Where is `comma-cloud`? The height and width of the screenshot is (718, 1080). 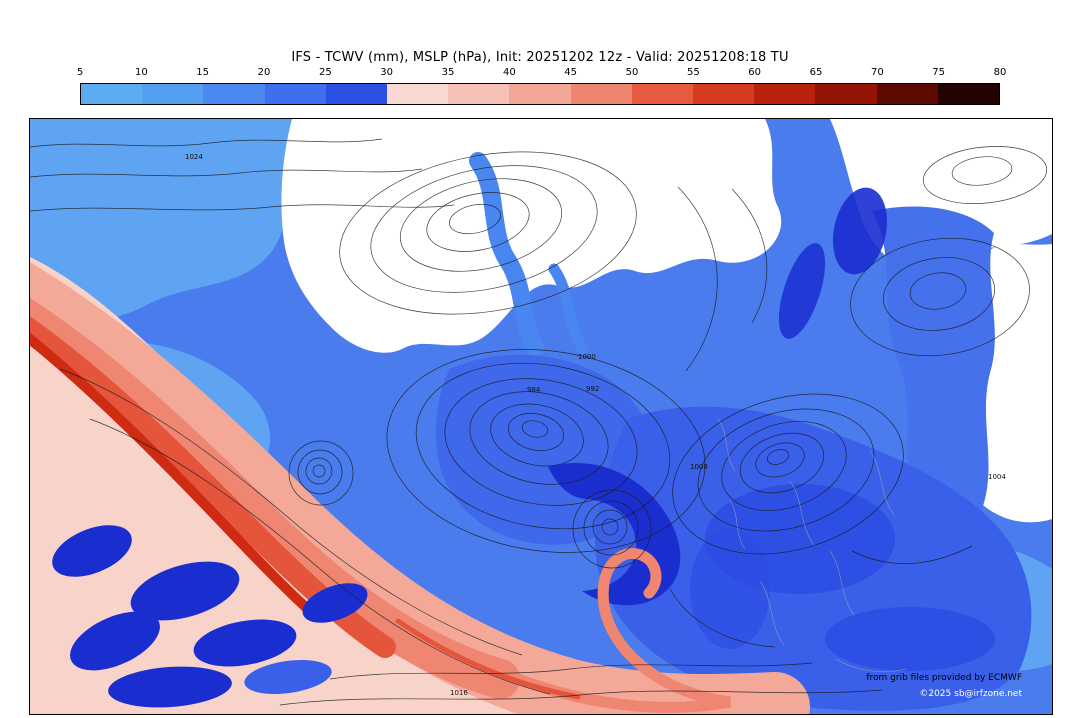
comma-cloud is located at coordinates (614, 534).